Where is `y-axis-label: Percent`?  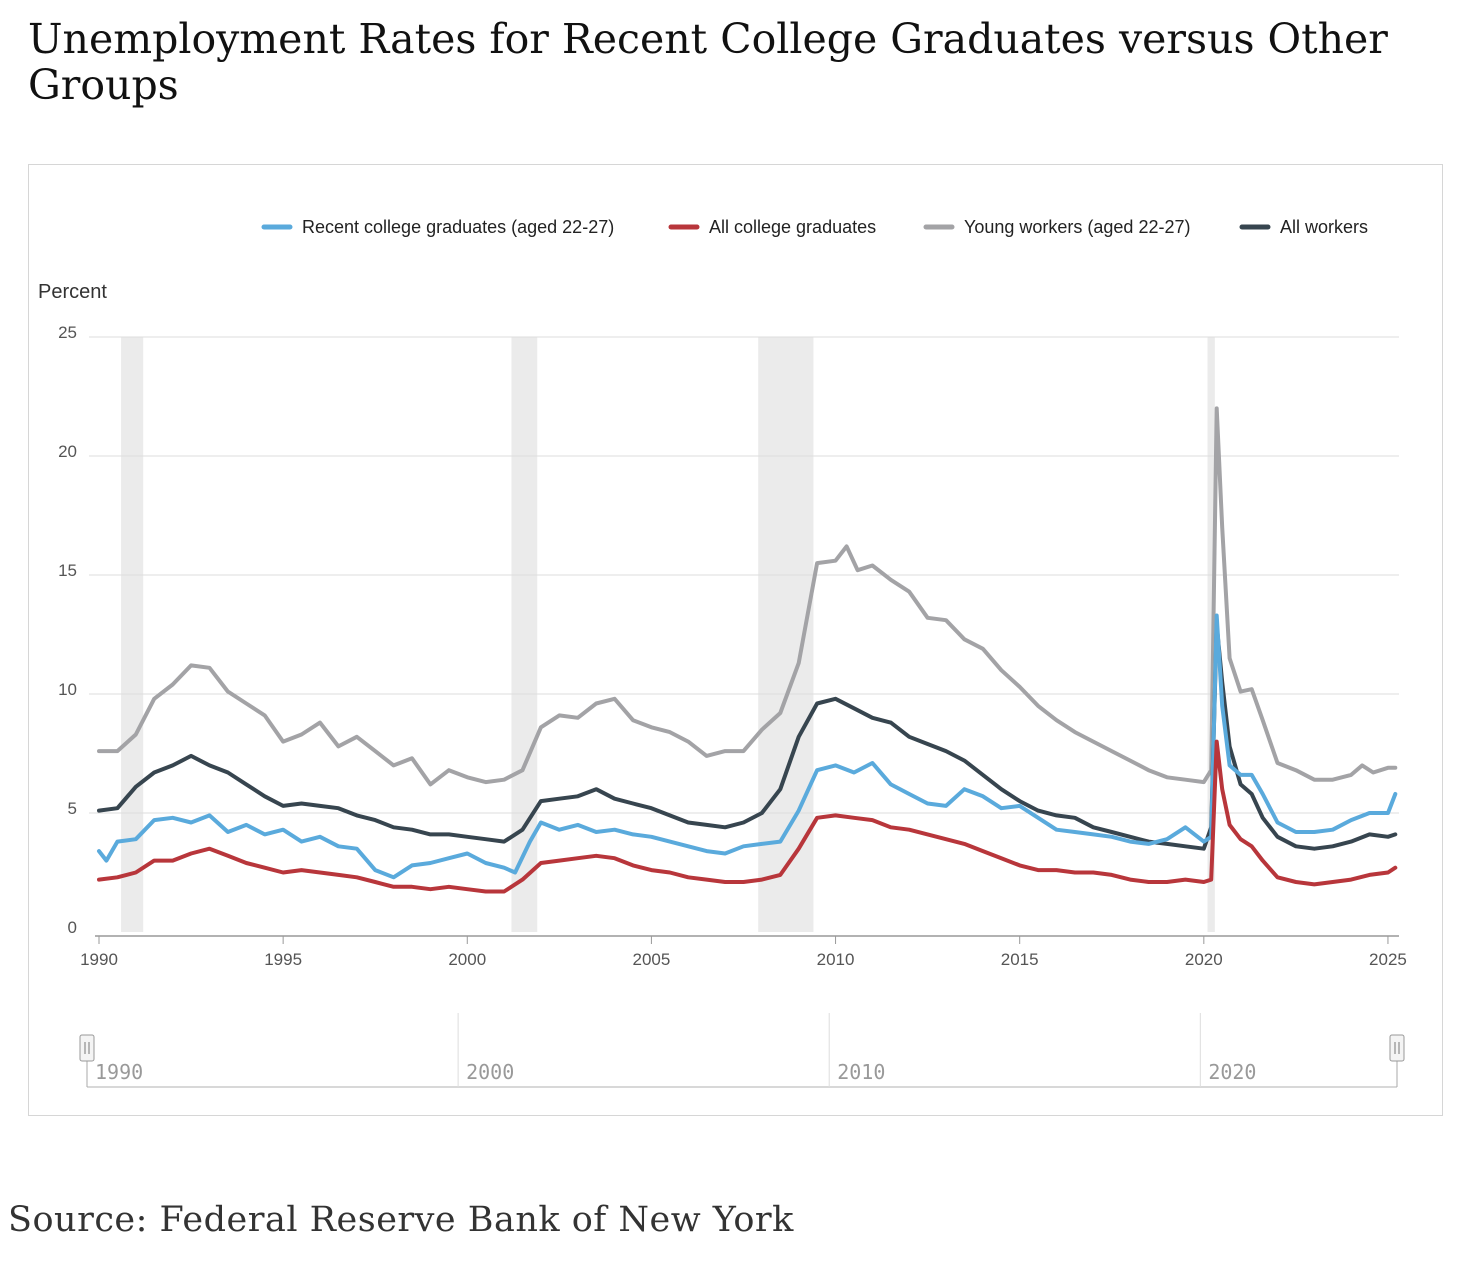 y-axis-label: Percent is located at coordinates (72, 292).